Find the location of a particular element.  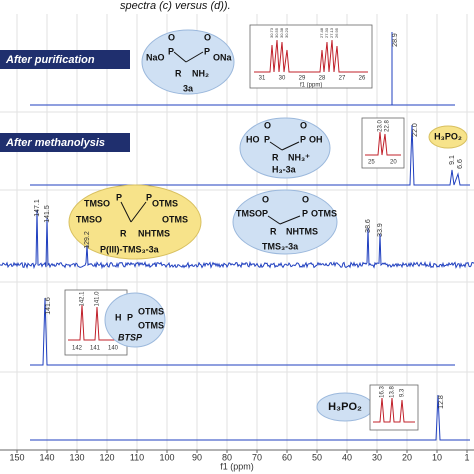

inset-peak-label: 9.3 is located at coordinates (403, 392).